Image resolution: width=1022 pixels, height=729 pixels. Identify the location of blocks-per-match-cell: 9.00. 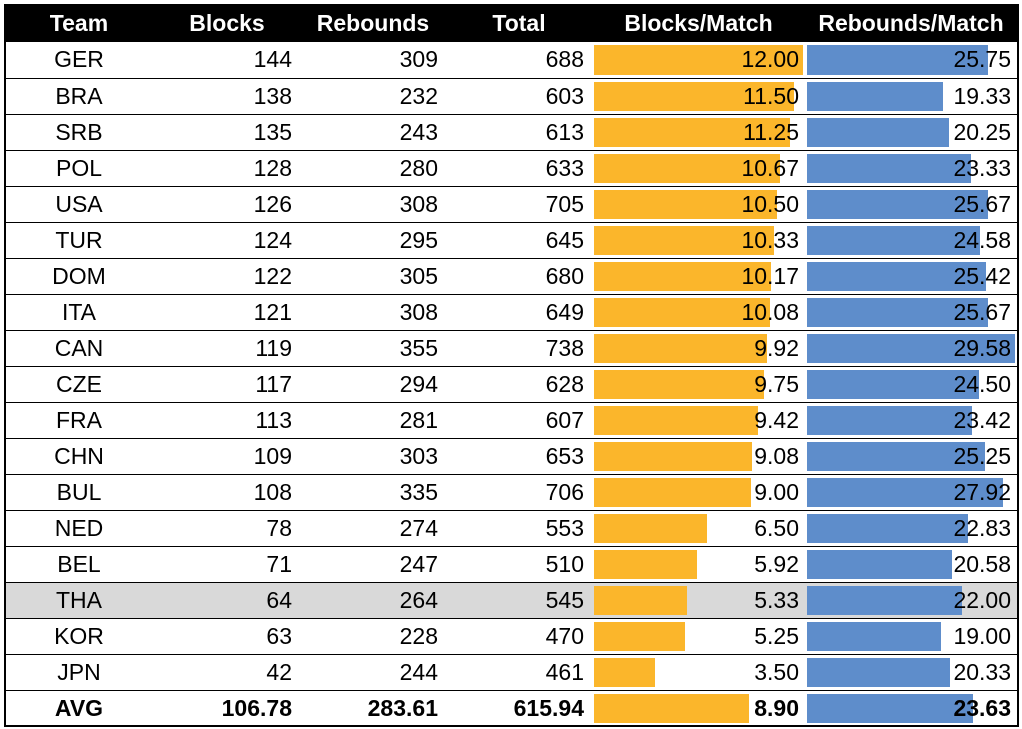
(698, 492).